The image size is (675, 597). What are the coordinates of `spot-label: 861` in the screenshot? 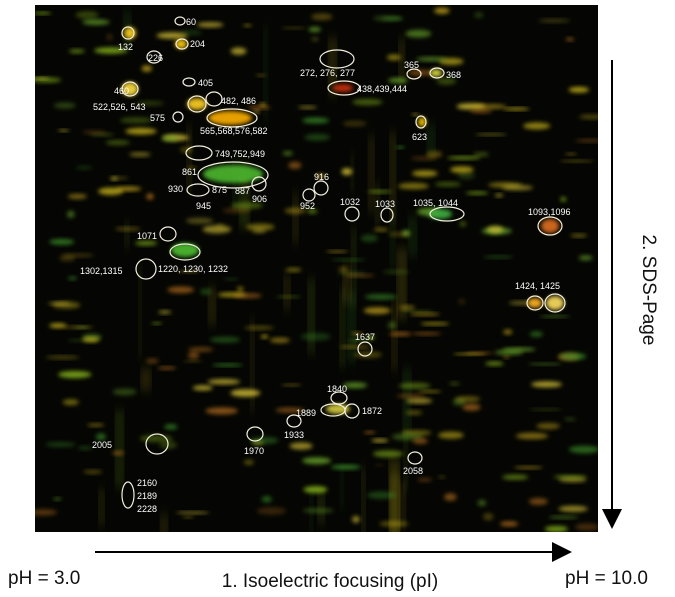 It's located at (189, 172).